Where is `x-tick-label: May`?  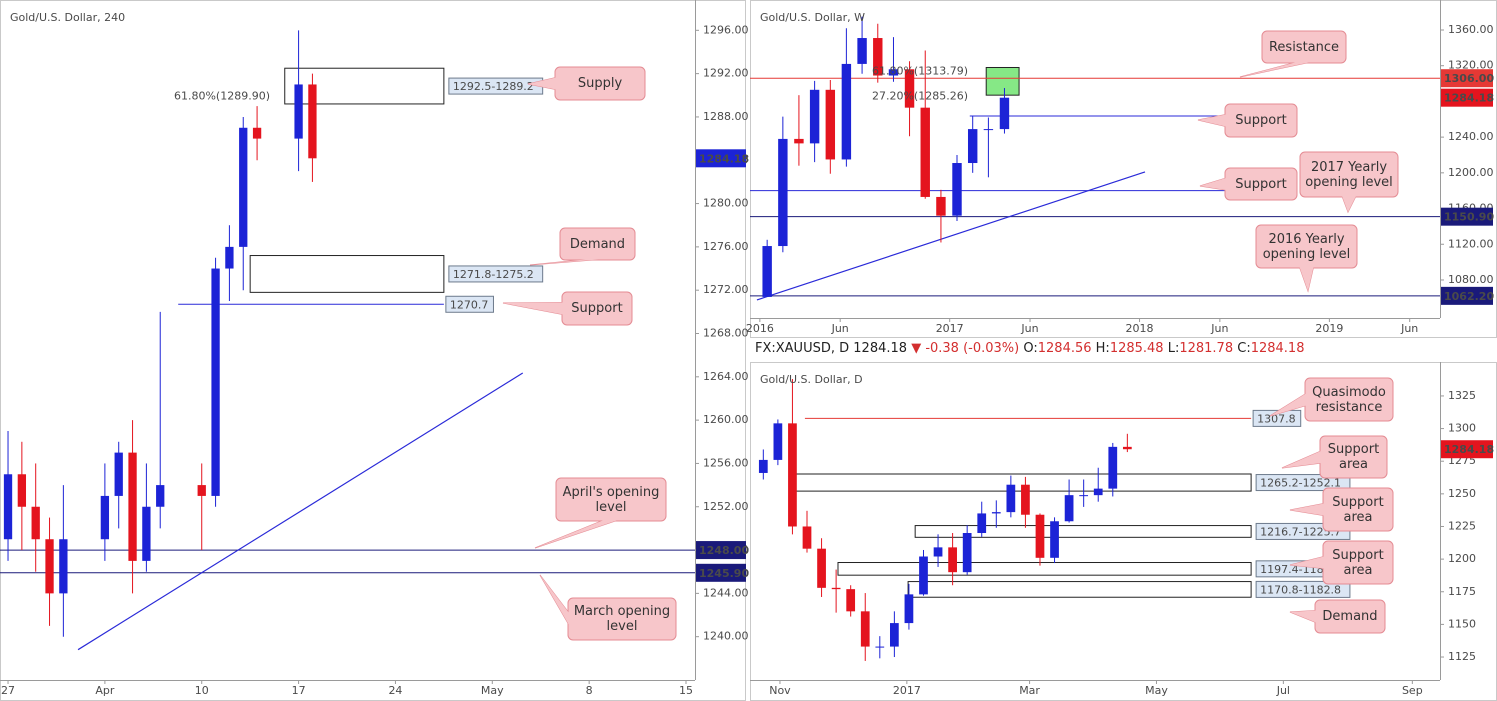 x-tick-label: May is located at coordinates (492, 690).